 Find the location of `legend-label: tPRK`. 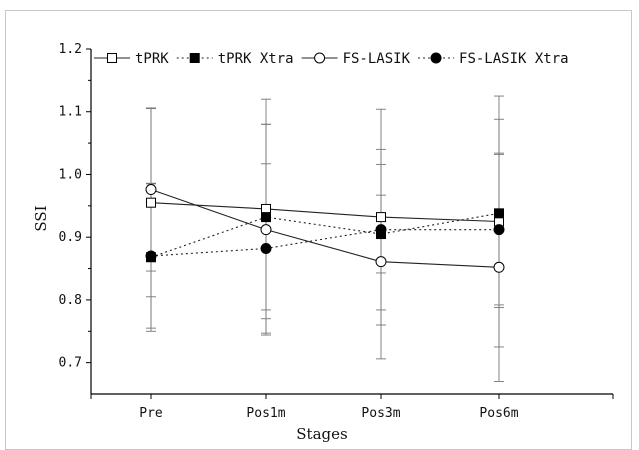

legend-label: tPRK is located at coordinates (152, 59).